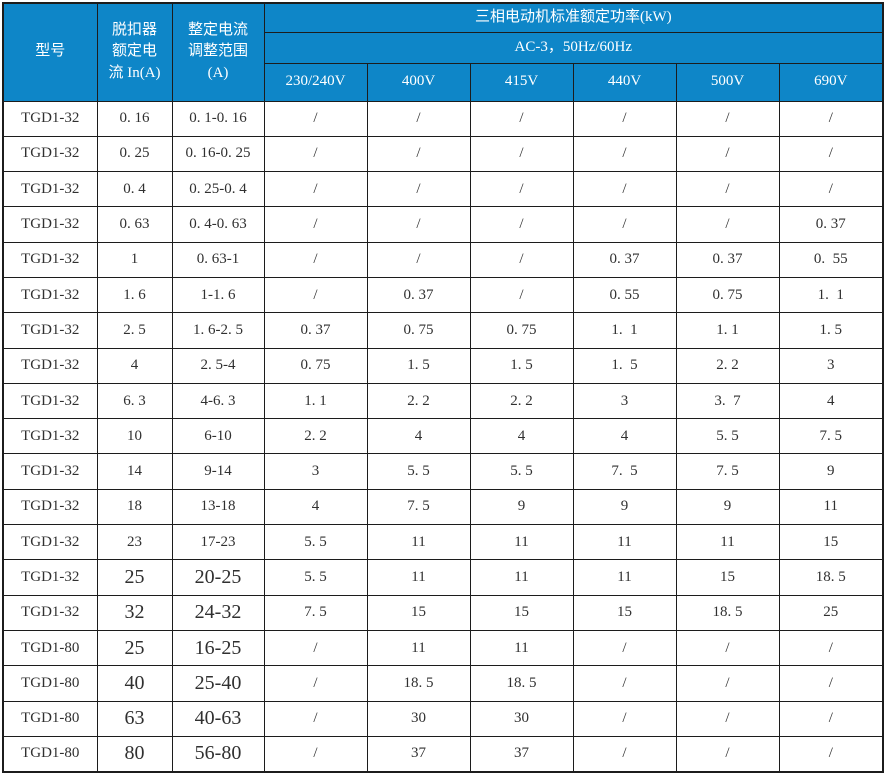 The height and width of the screenshot is (775, 884). I want to click on voltage-header-230-240v: 230/240V, so click(315, 82).